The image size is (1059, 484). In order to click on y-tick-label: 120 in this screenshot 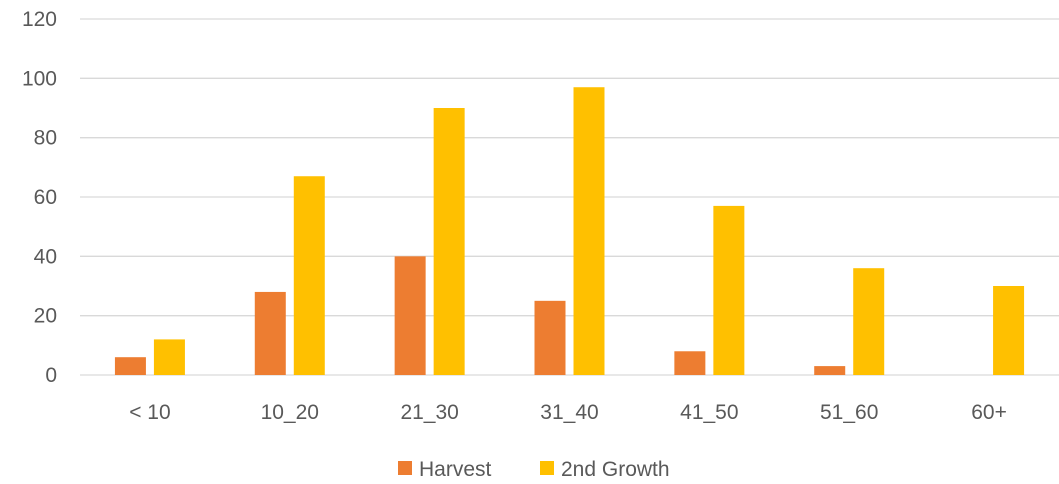, I will do `click(39, 19)`.